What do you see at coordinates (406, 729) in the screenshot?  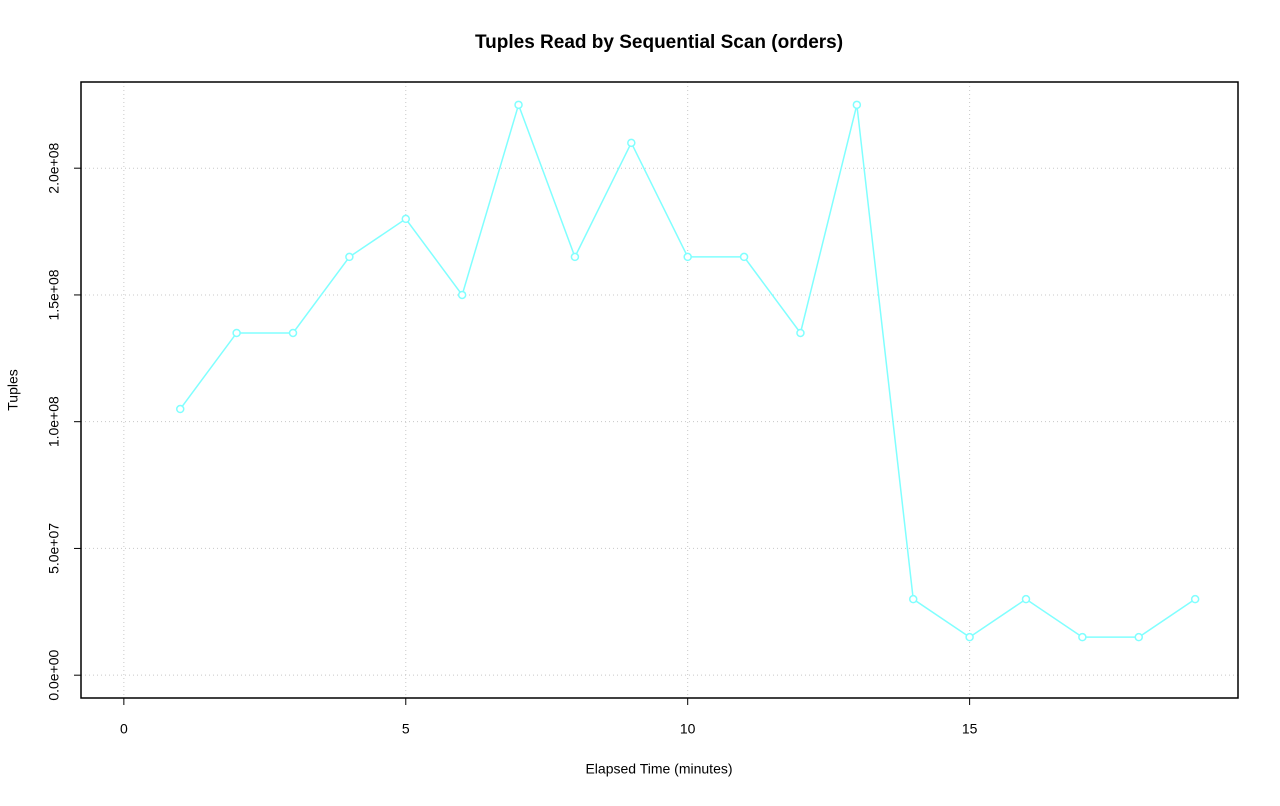 I see `x-tick-label: 5` at bounding box center [406, 729].